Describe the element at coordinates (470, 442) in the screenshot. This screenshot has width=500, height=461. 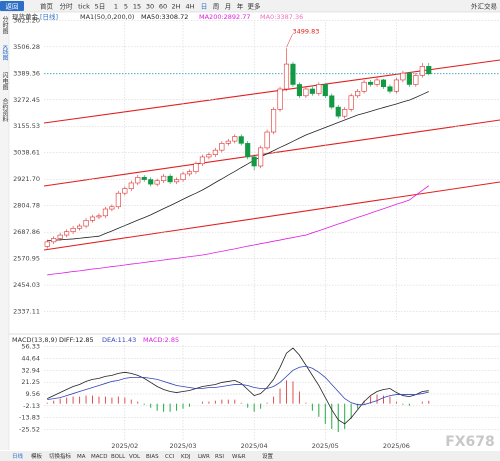
I see `watermark: FX678` at that location.